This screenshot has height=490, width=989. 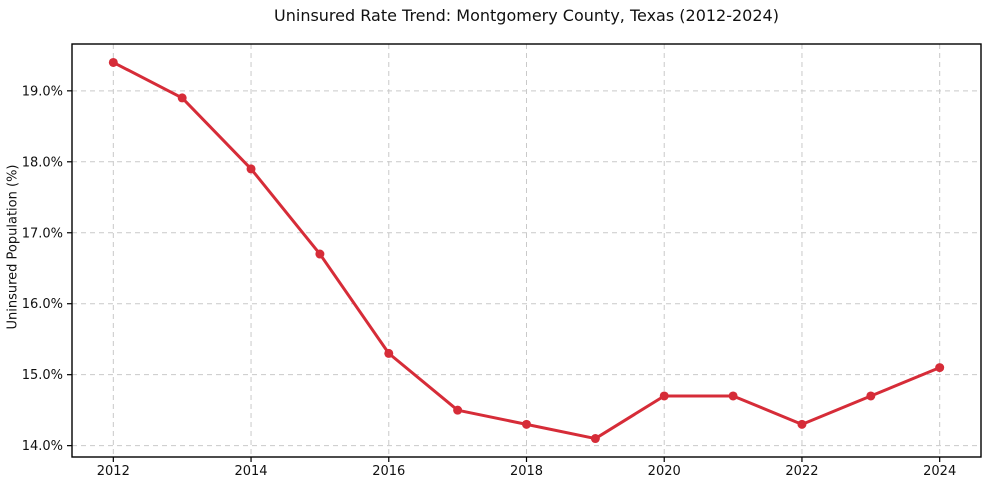 I want to click on x-tick-label: 2018, so click(x=526, y=471).